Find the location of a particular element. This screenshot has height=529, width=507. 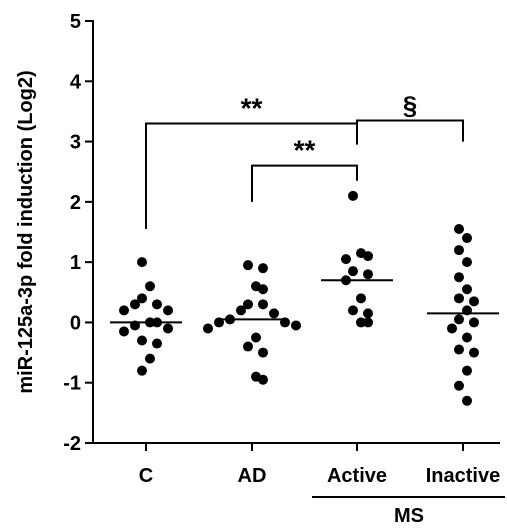

x-tick-label: Inactive is located at coordinates (463, 476).